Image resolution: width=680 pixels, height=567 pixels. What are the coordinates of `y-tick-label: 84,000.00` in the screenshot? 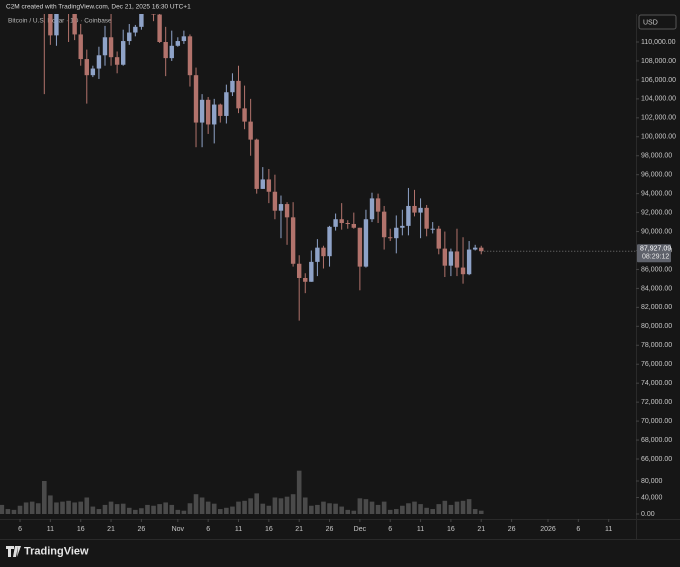 It's located at (656, 288).